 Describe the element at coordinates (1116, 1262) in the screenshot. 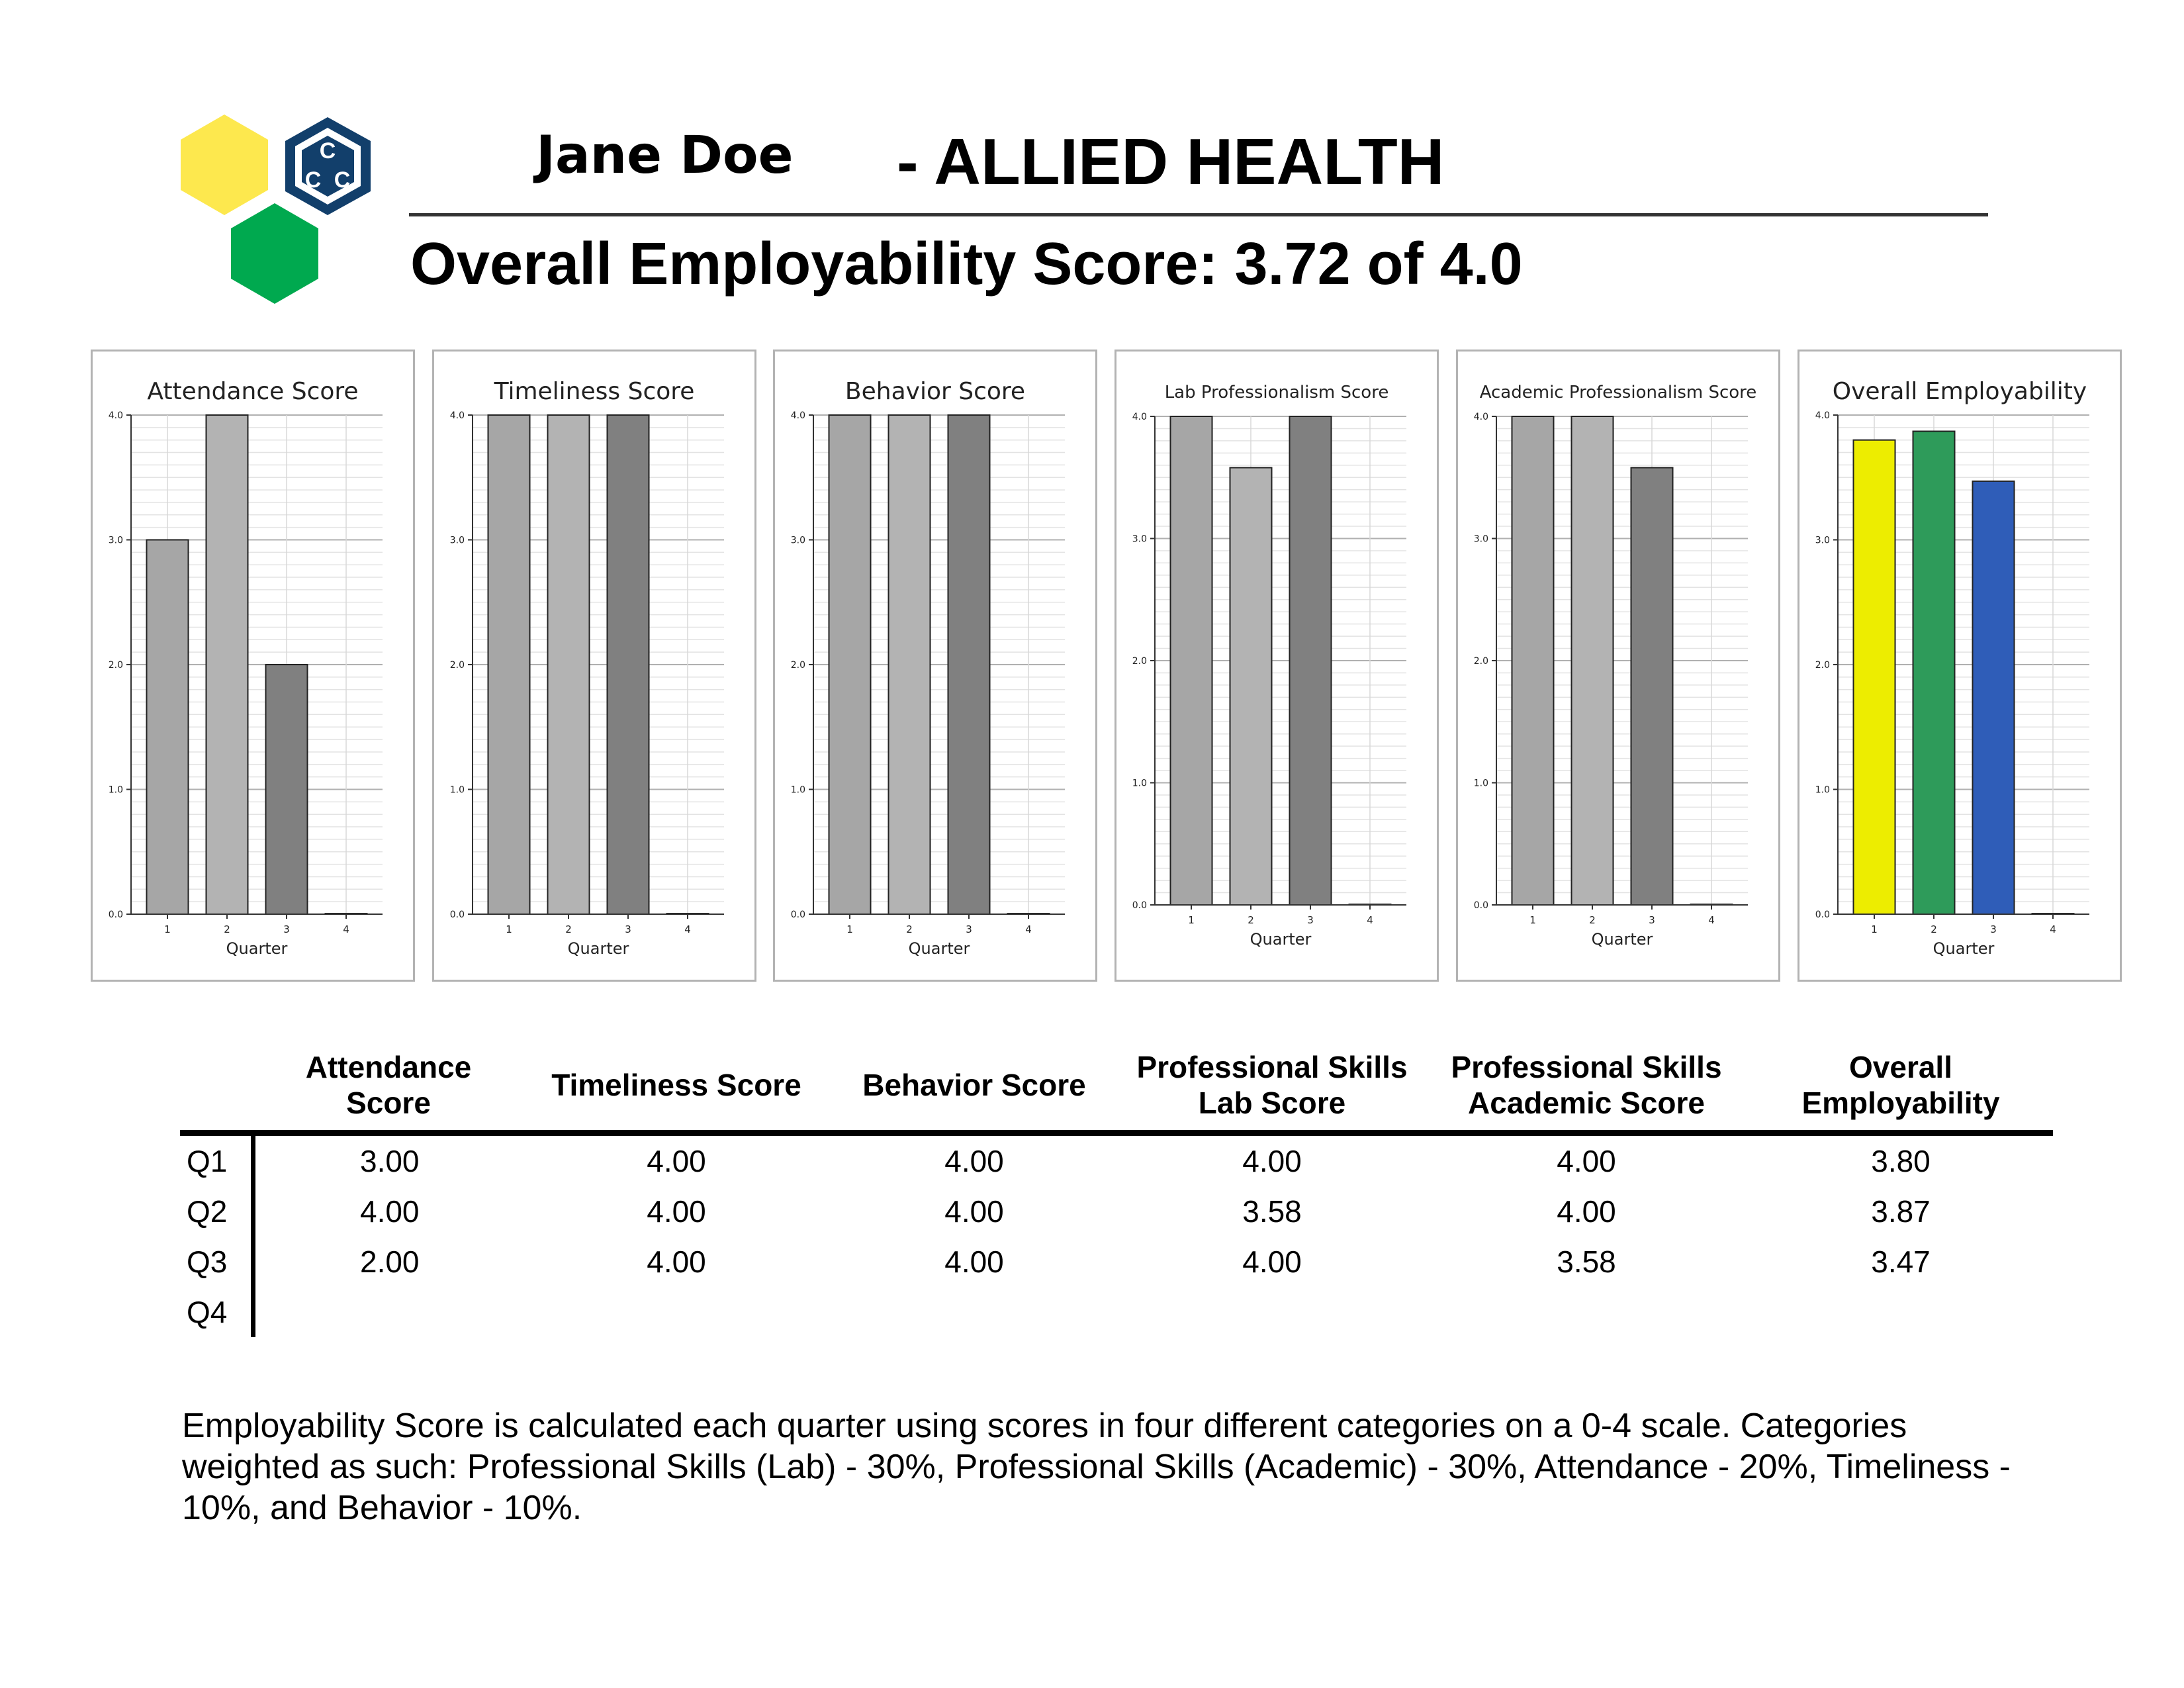

I see `table-row: Q3 2.00 4.00 4.00 4.00 3.58 3.47` at that location.